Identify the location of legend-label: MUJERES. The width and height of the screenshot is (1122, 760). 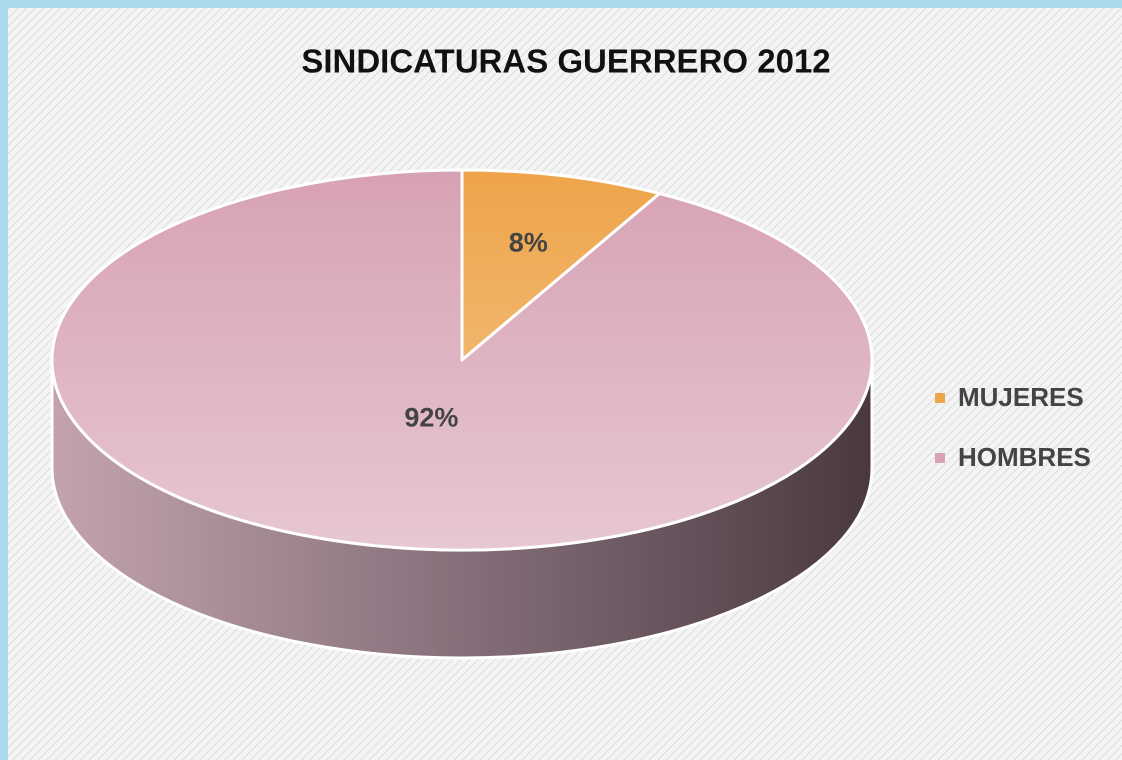
(1021, 397).